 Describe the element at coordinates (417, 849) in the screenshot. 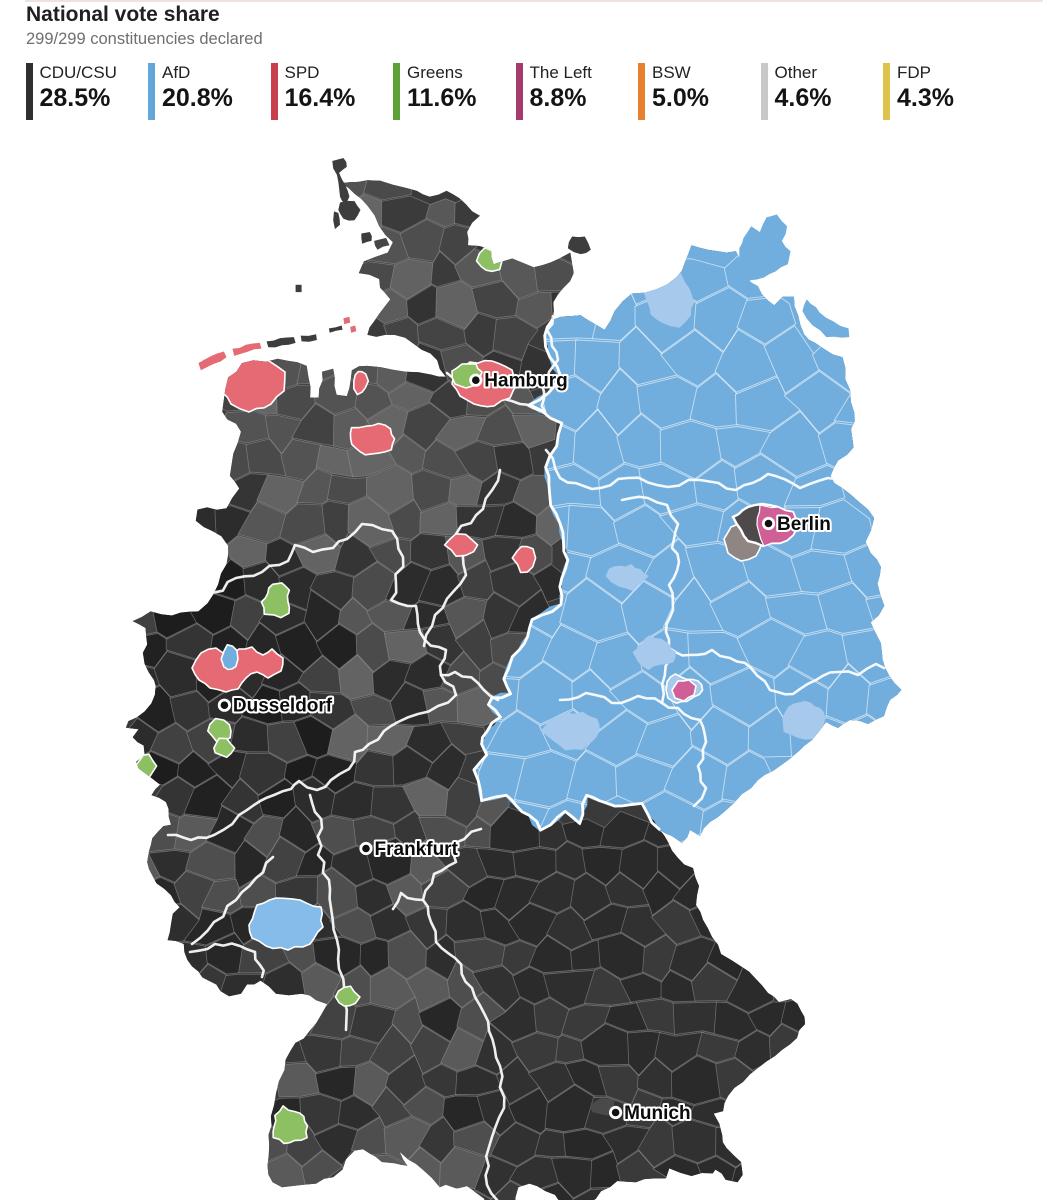

I see `svg-text: Frankfurt` at that location.